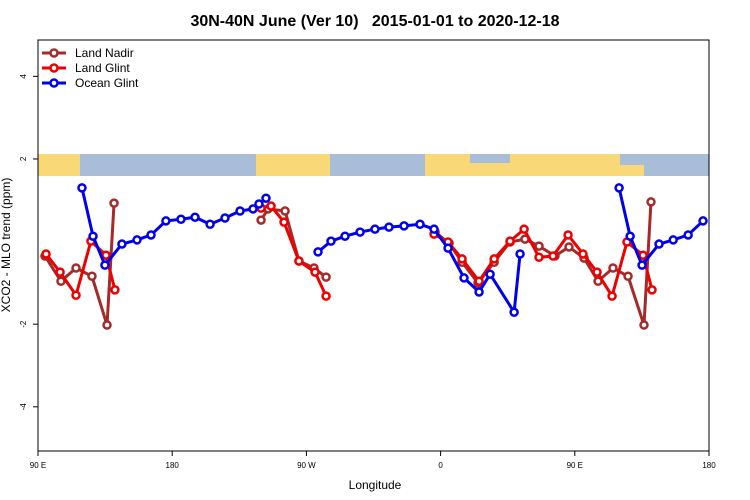 This screenshot has width=750, height=500. What do you see at coordinates (373, 165) in the screenshot?
I see `map-band` at bounding box center [373, 165].